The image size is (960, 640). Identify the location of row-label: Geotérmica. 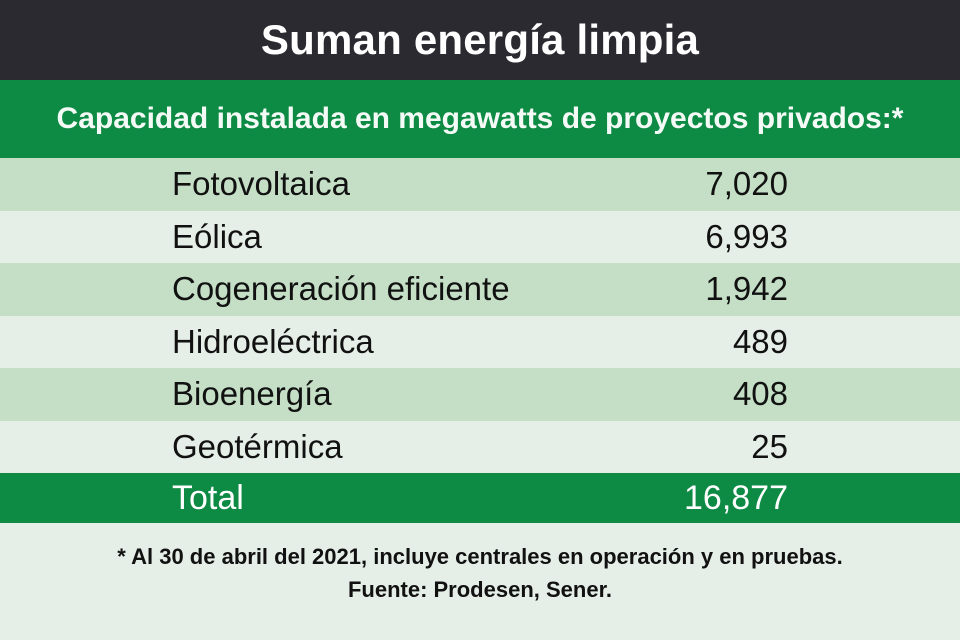
(257, 446).